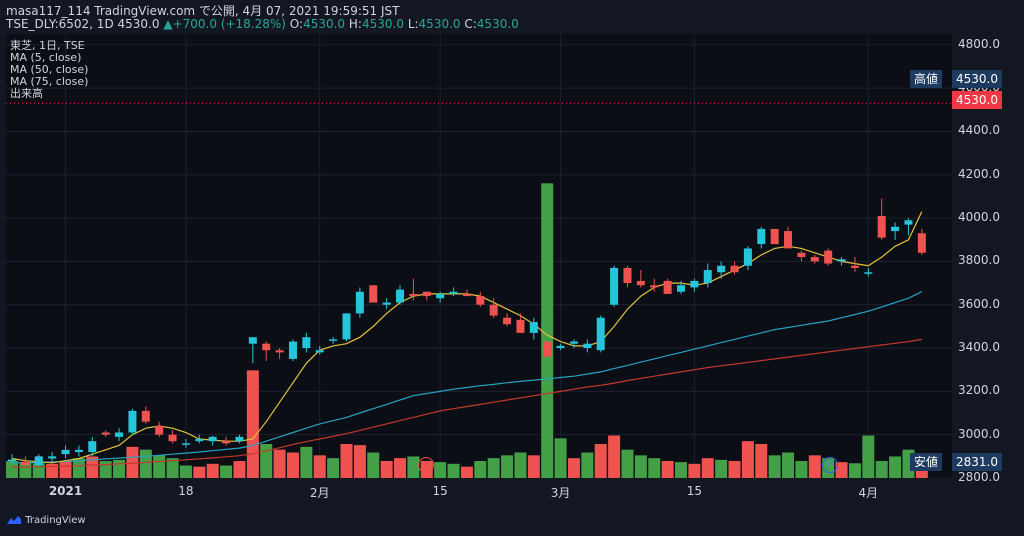  What do you see at coordinates (49, 81) in the screenshot?
I see `legend-ma75: MA (75, close)` at bounding box center [49, 81].